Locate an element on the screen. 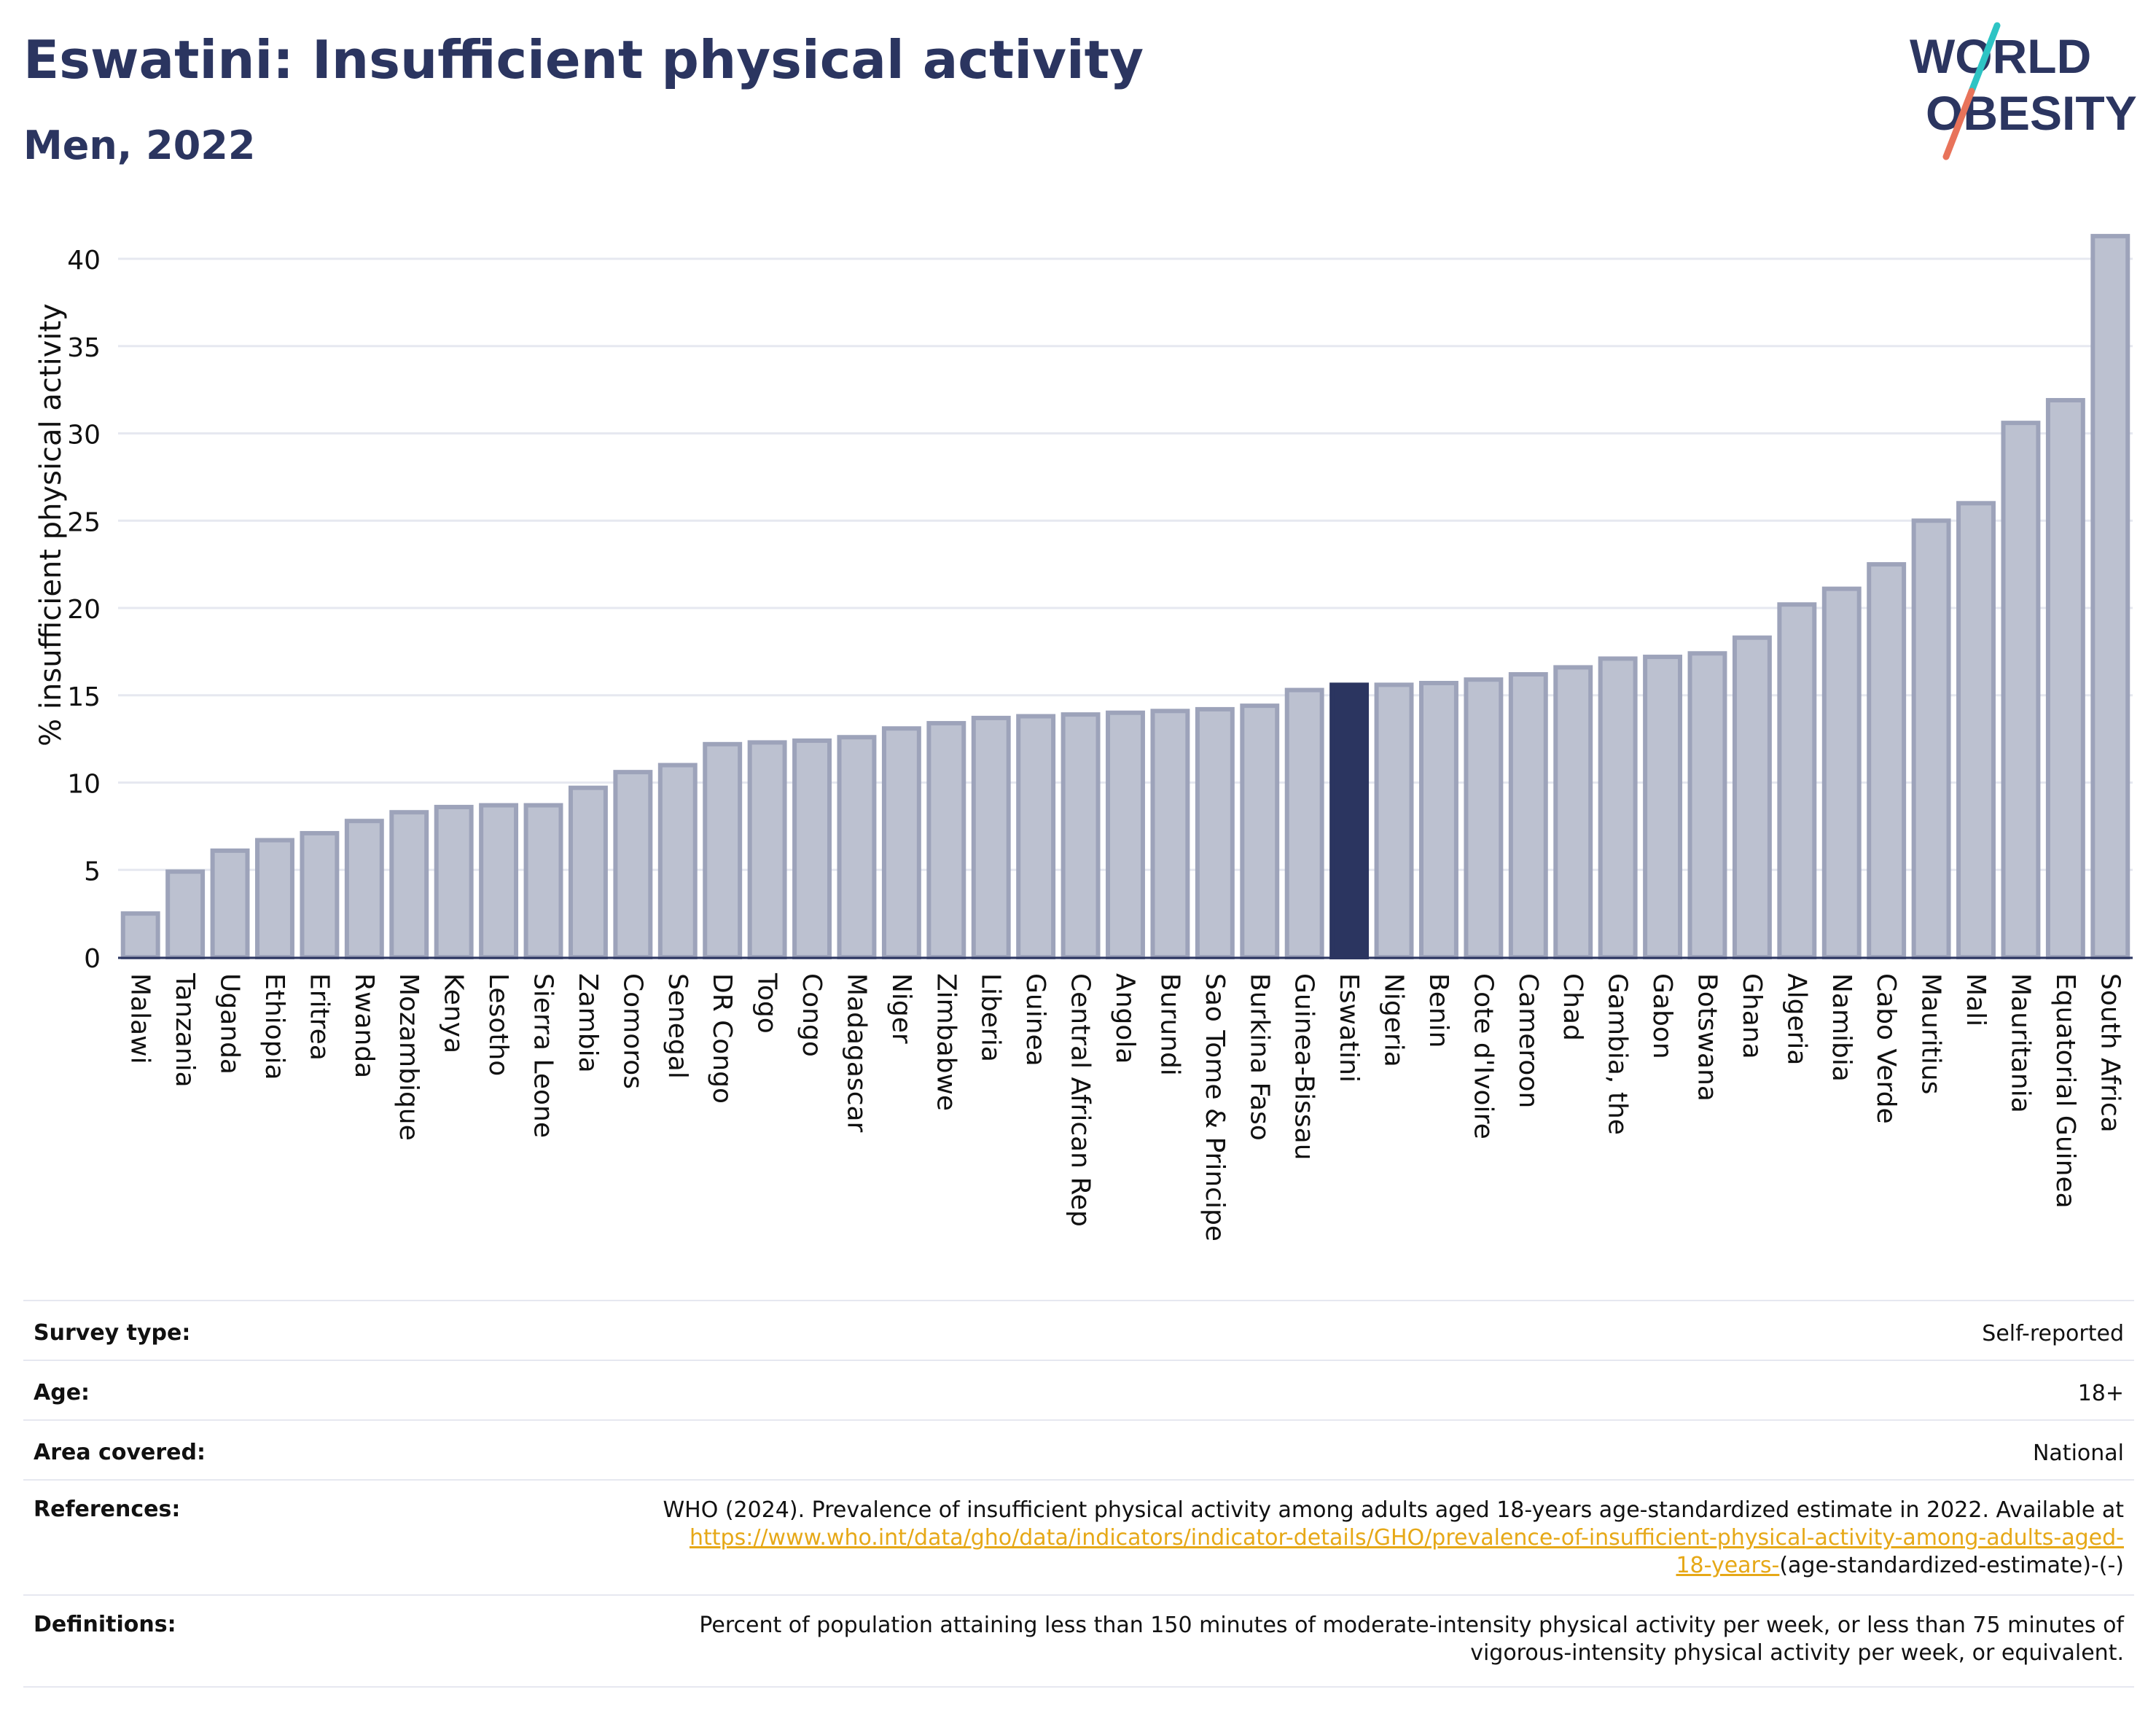 The height and width of the screenshot is (1735, 2156). x-tick-label: Ethiopia is located at coordinates (274, 1026).